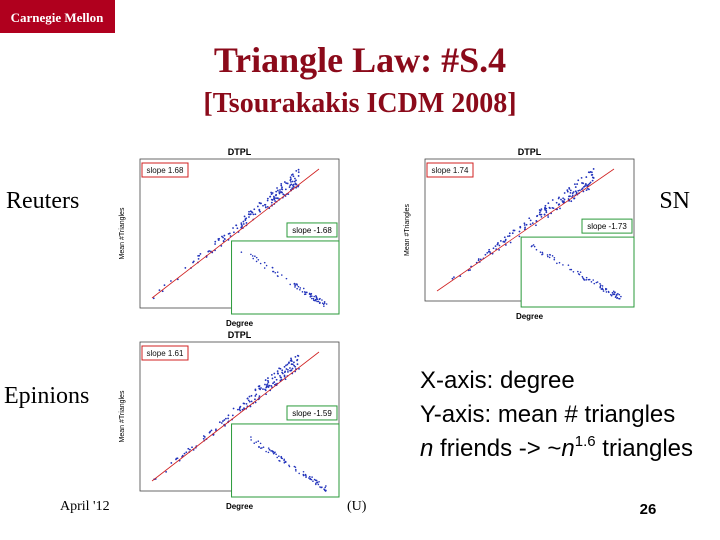 This screenshot has height=540, width=720. Describe the element at coordinates (556, 447) in the screenshot. I see `rule: n friends -> ~n1.6 triangles` at that location.